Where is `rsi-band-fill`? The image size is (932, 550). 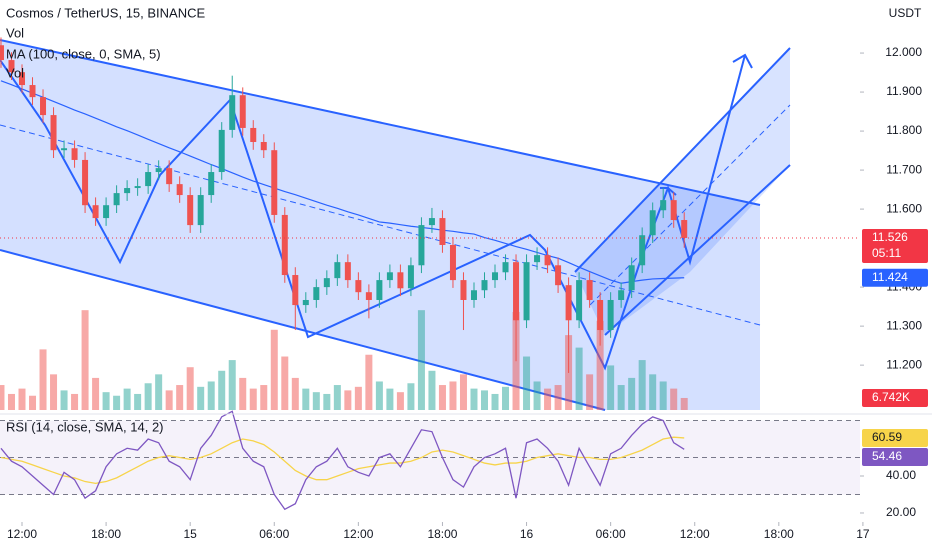
rsi-band-fill is located at coordinates (430, 457).